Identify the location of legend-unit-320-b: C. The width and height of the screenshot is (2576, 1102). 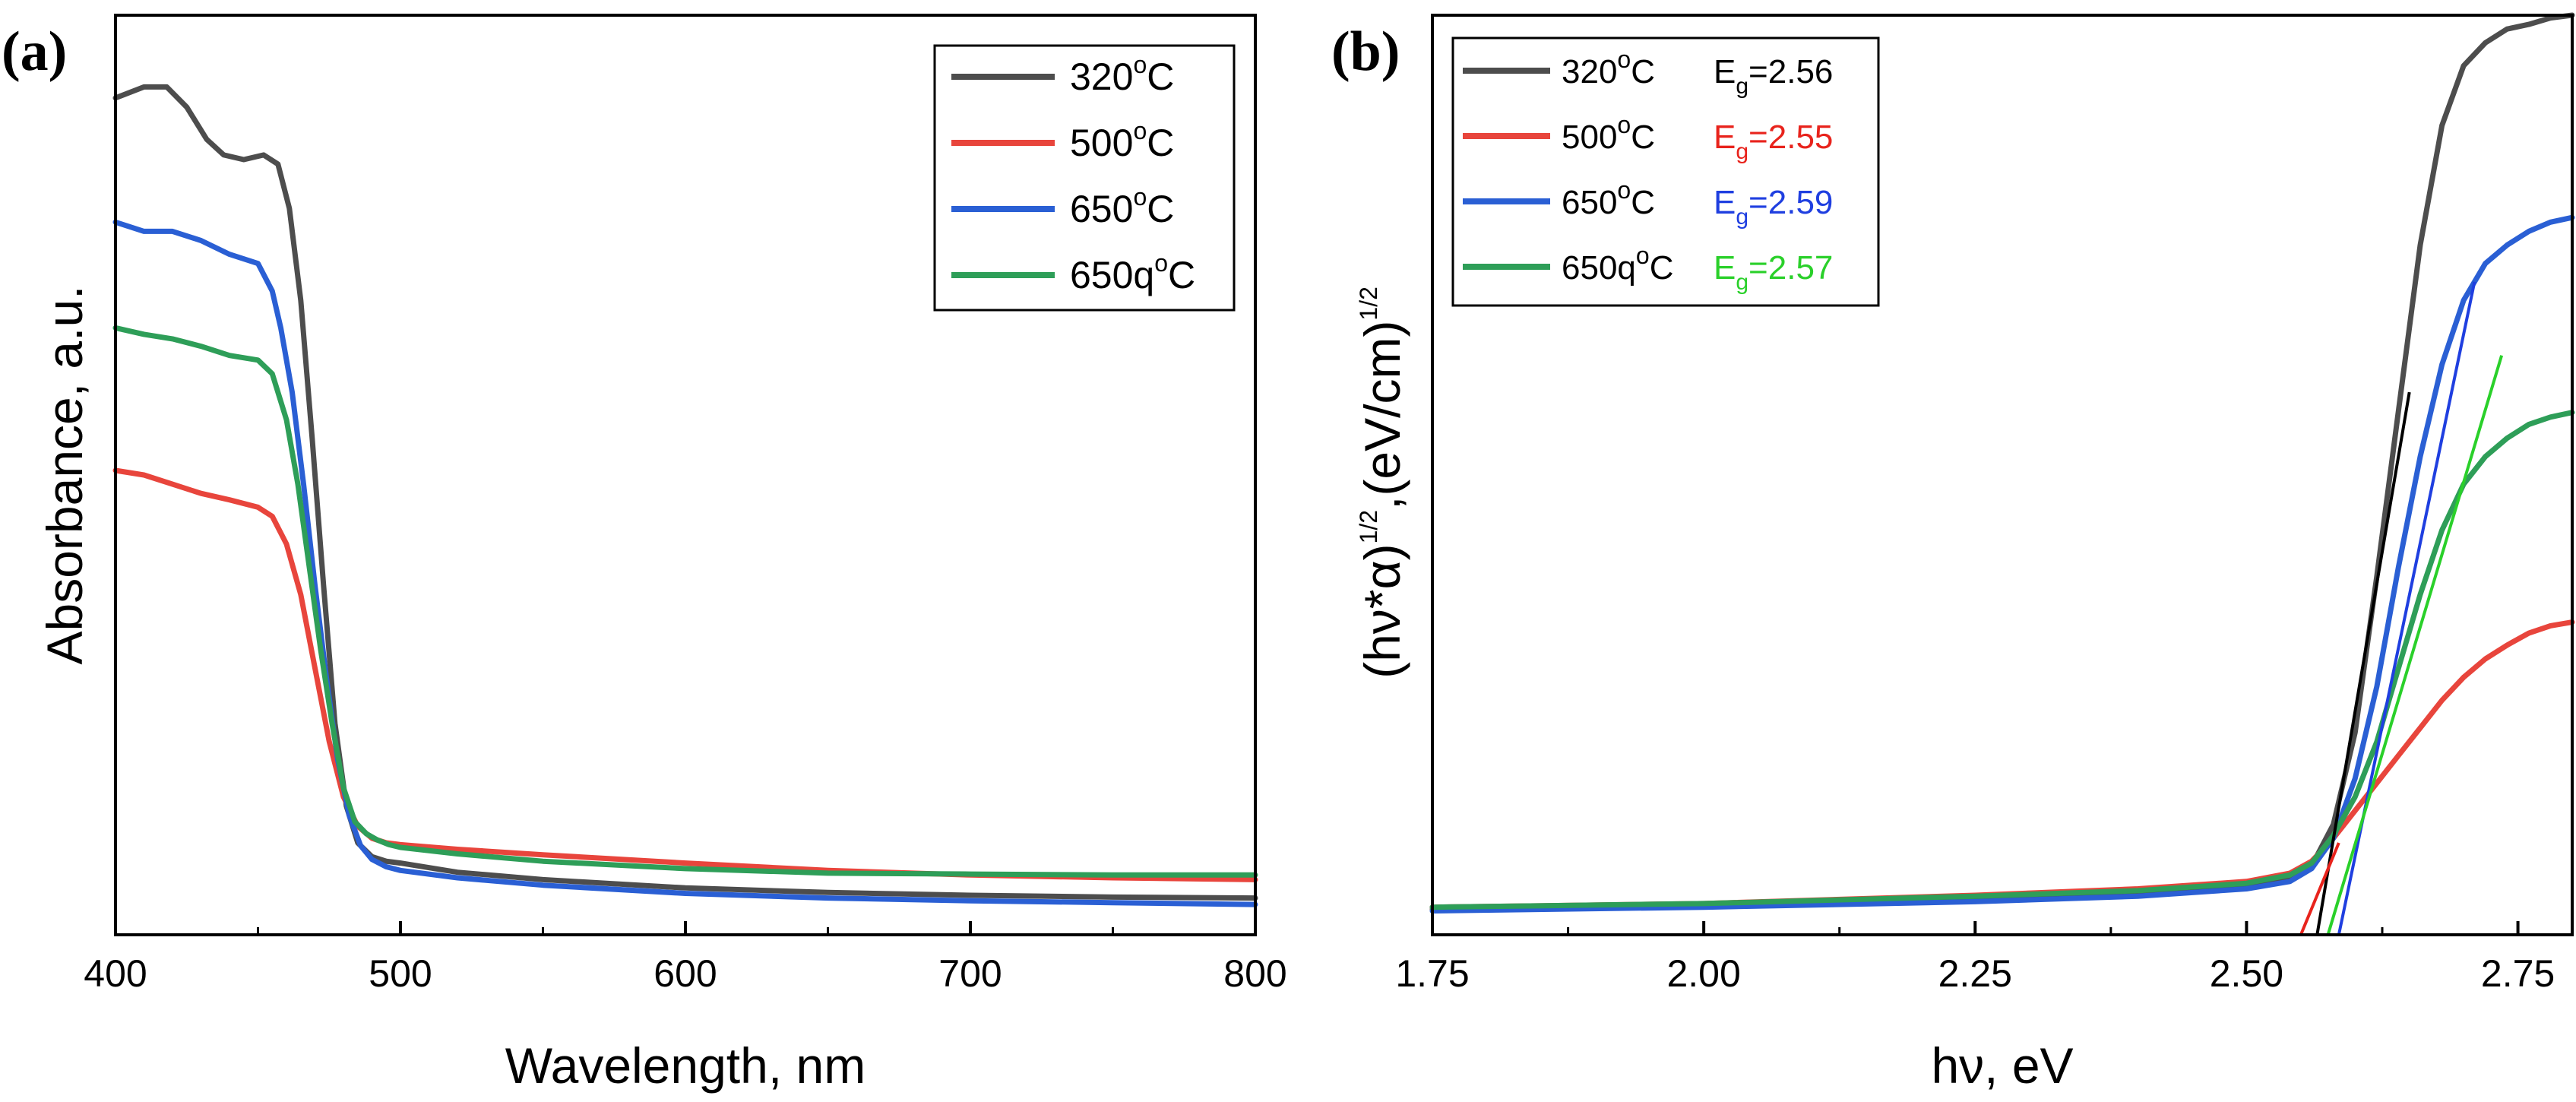
(1643, 71).